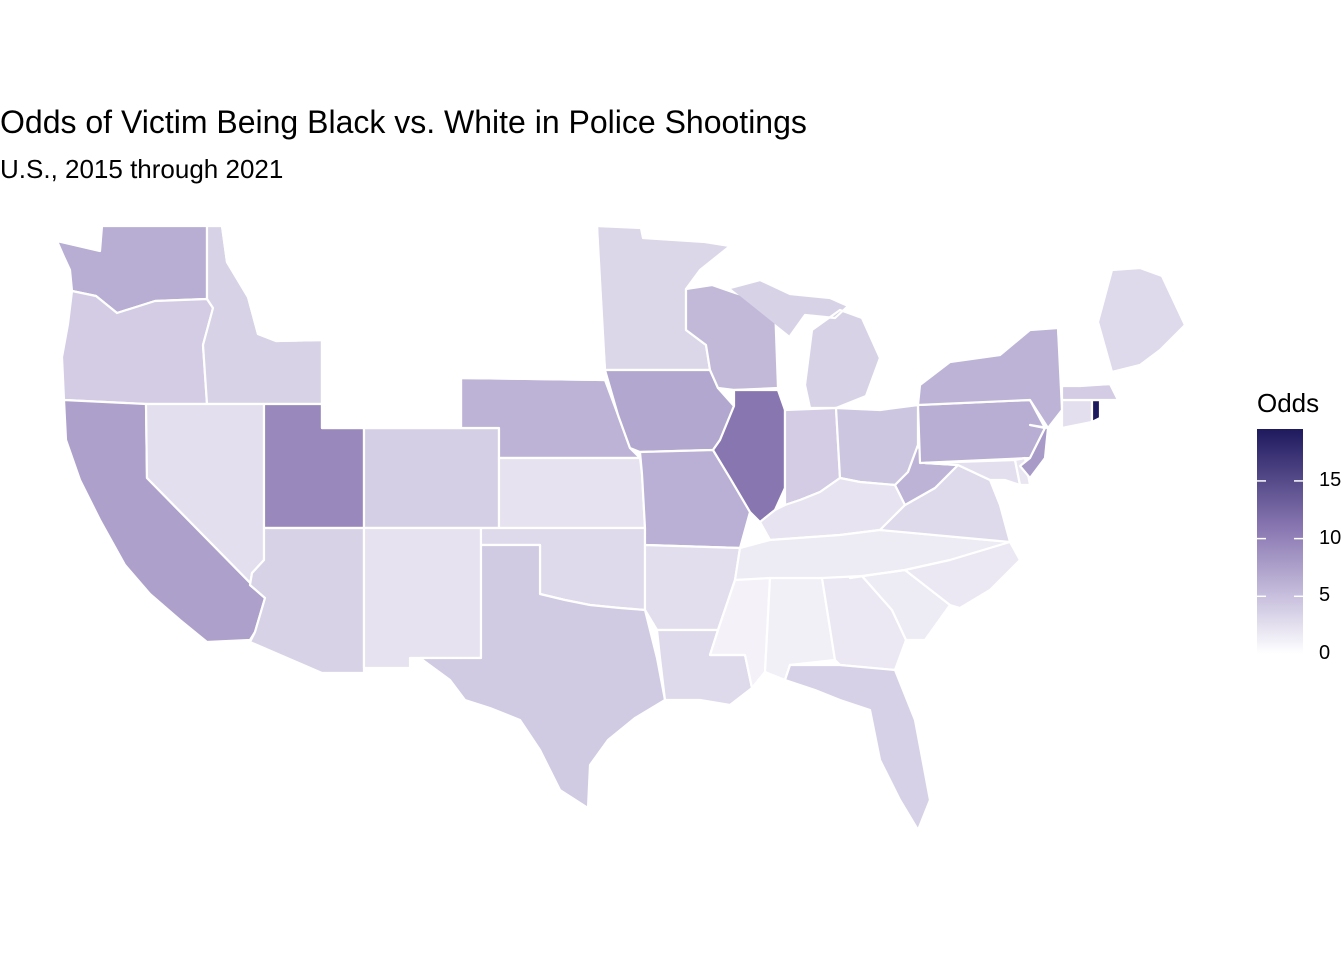 This screenshot has height=960, width=1344. Describe the element at coordinates (431, 478) in the screenshot. I see `state-colorado` at that location.